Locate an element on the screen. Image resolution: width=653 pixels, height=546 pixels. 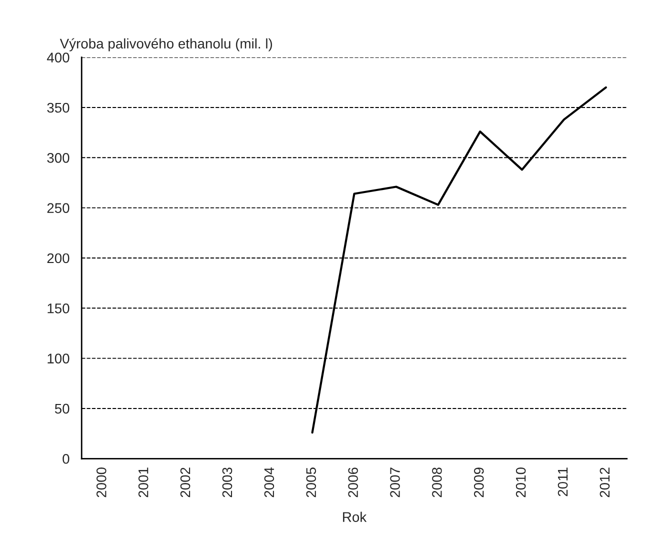
x-axis-title: Rok is located at coordinates (355, 517).